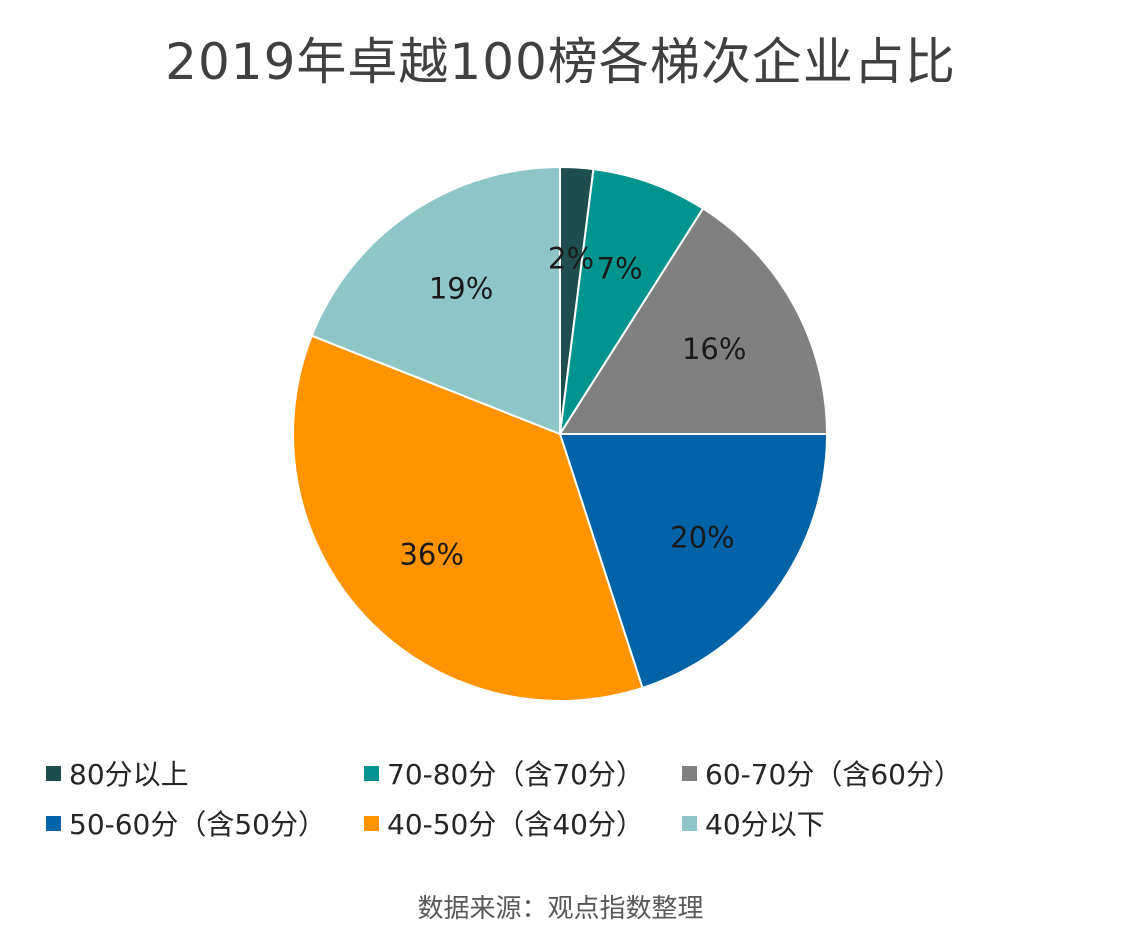  I want to click on legend-item-below-40: 40分以下, so click(753, 823).